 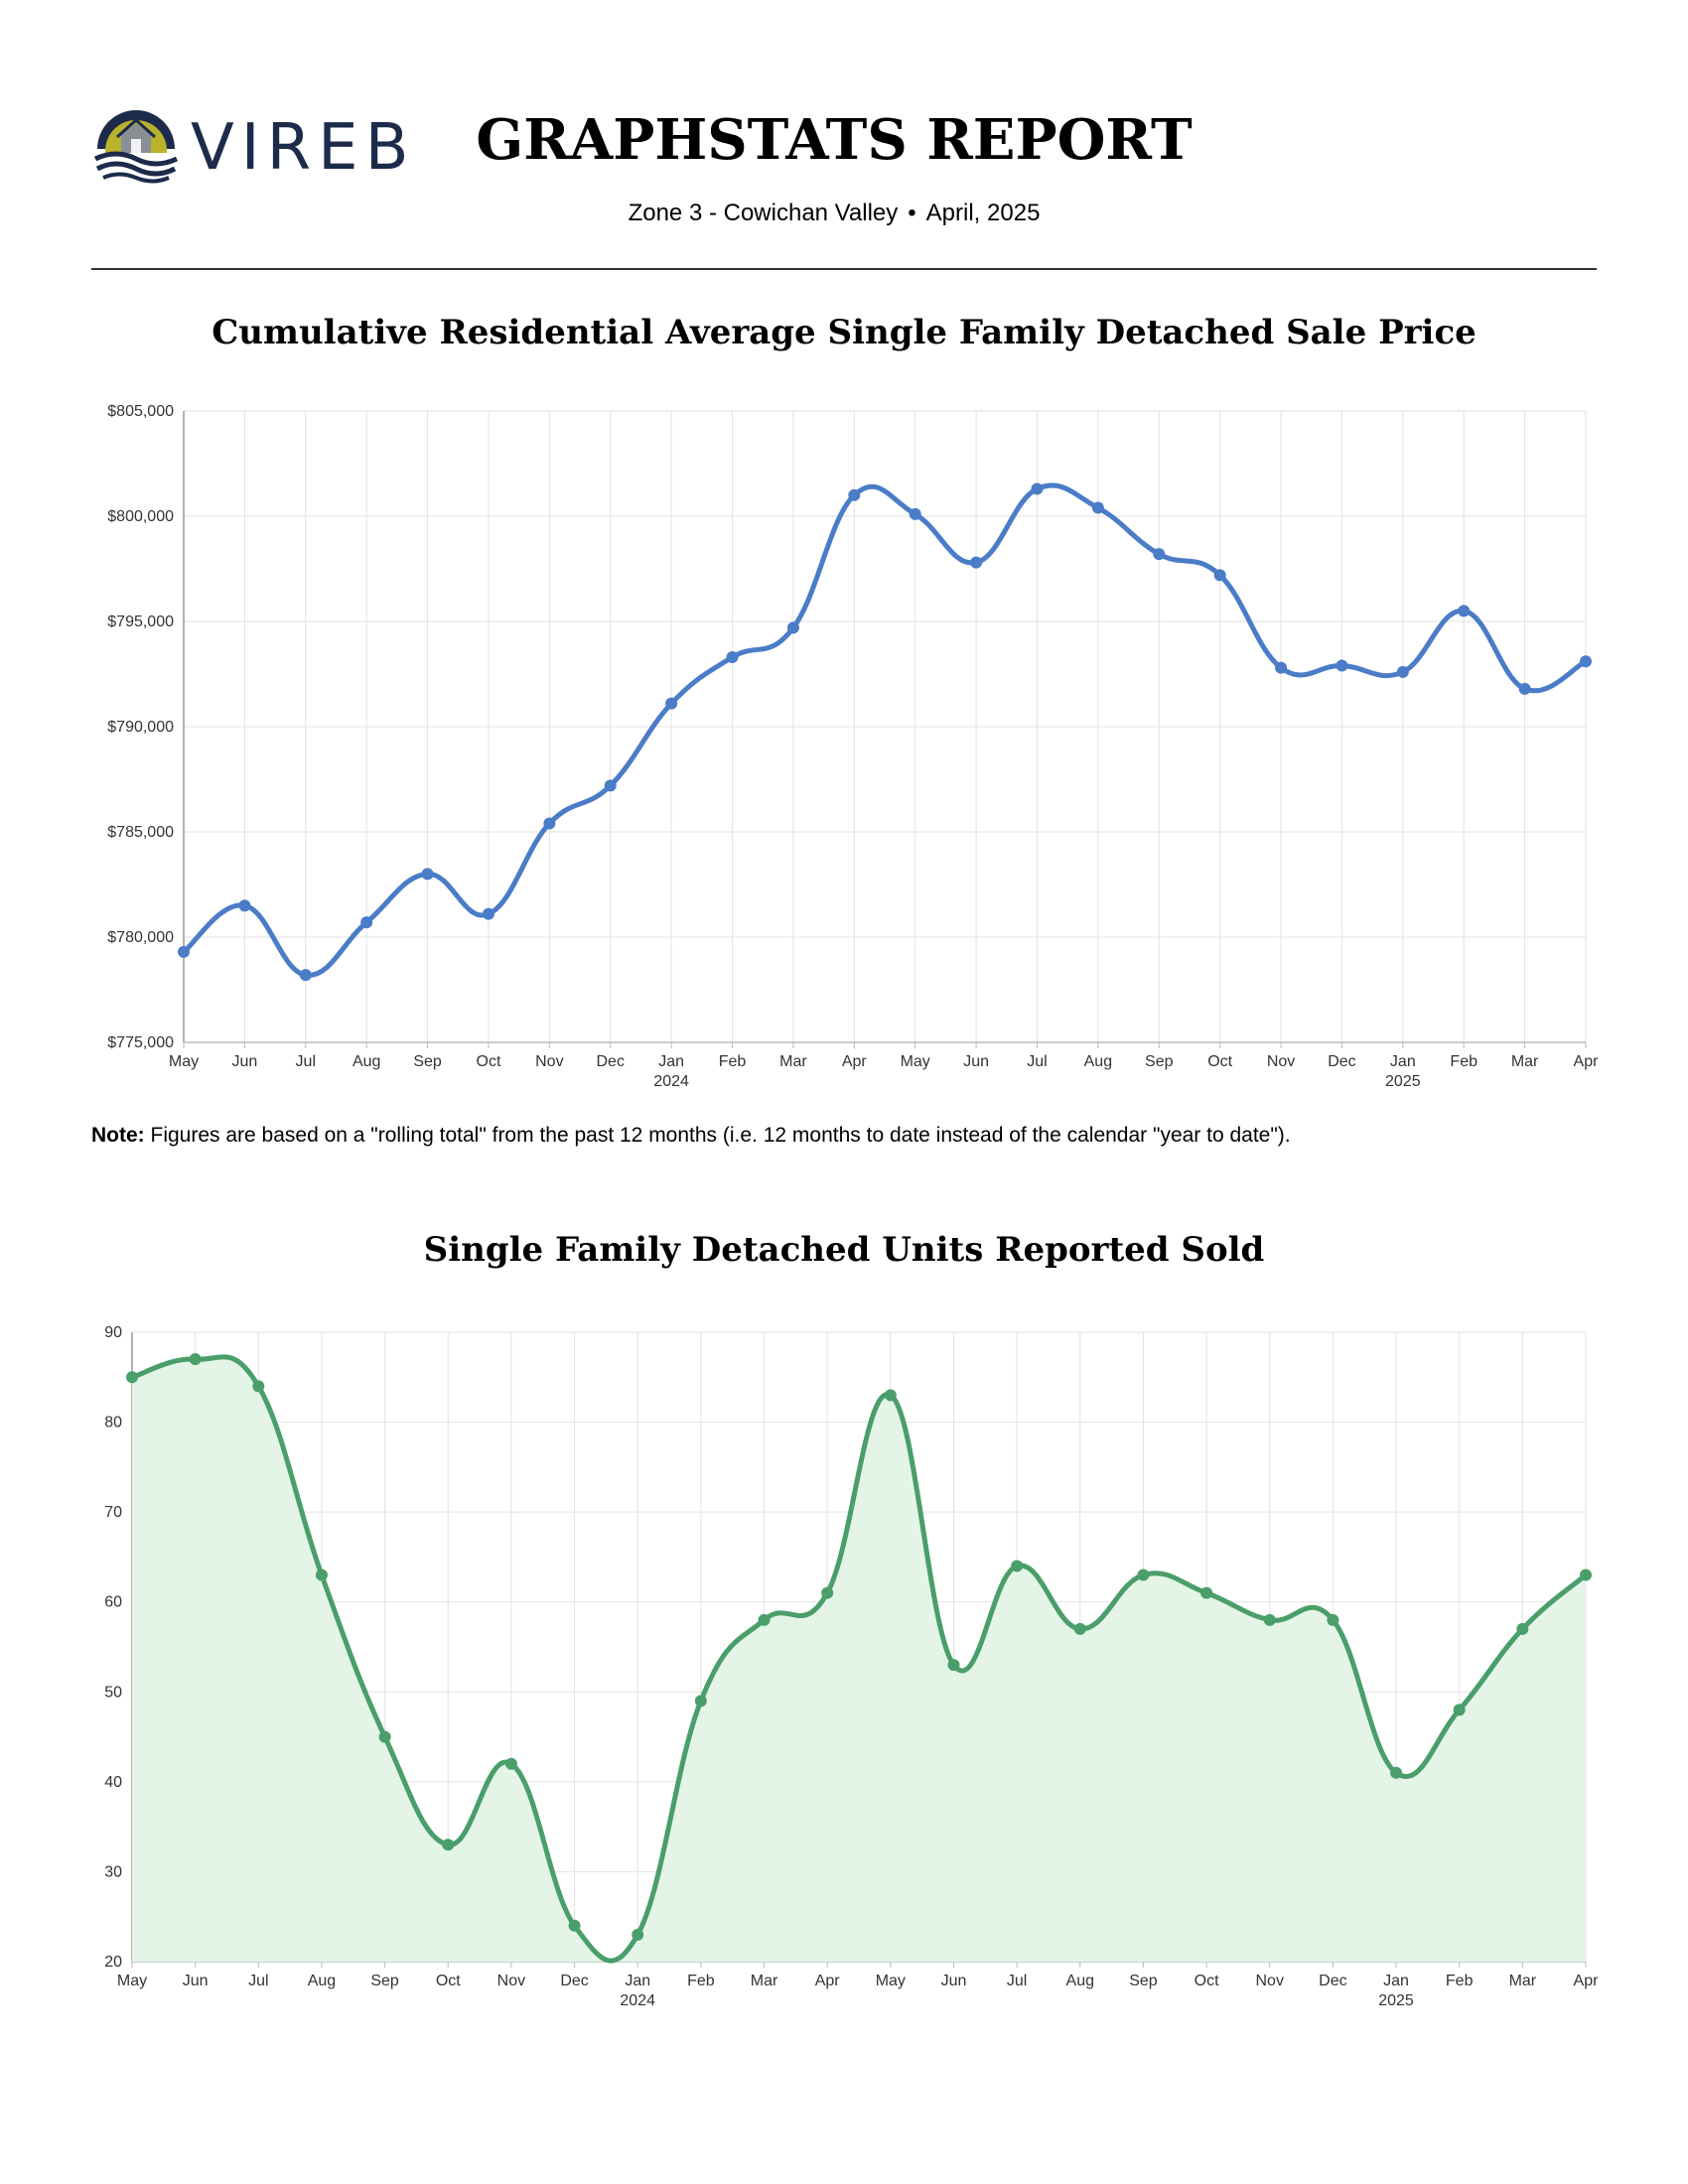 I want to click on units-x-tick-label: Nov, so click(x=511, y=1981).